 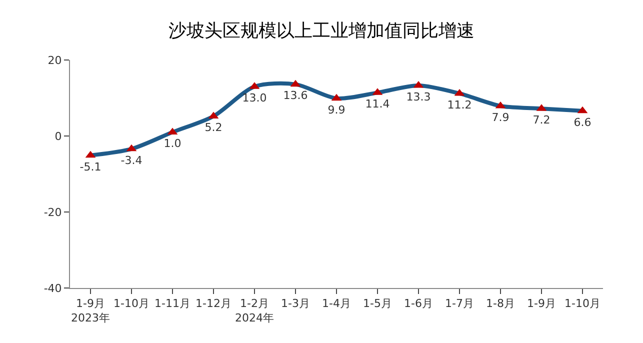 I want to click on y-tick-label: 0, so click(x=58, y=136).